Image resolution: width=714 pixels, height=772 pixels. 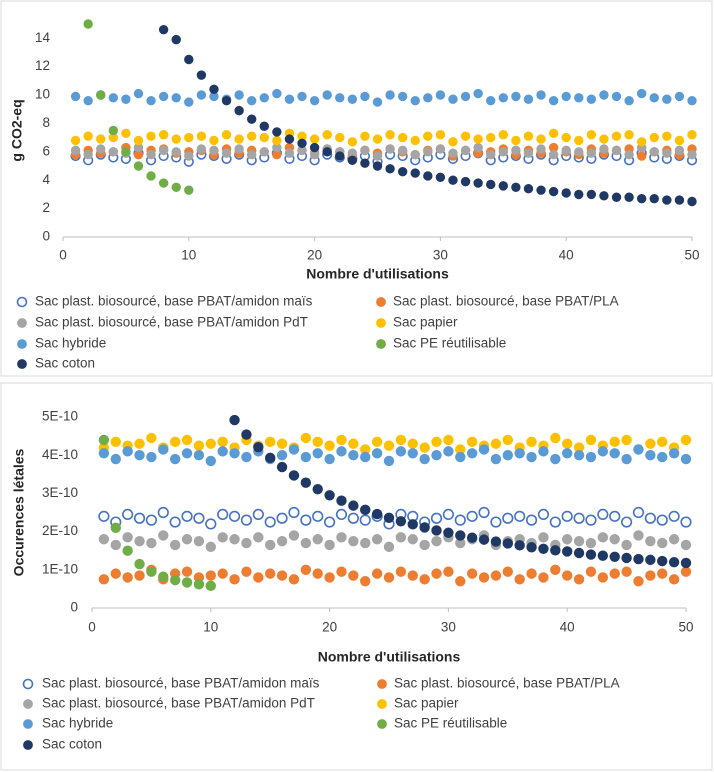 What do you see at coordinates (450, 723) in the screenshot?
I see `legend-label: Sac PE réutilisable` at bounding box center [450, 723].